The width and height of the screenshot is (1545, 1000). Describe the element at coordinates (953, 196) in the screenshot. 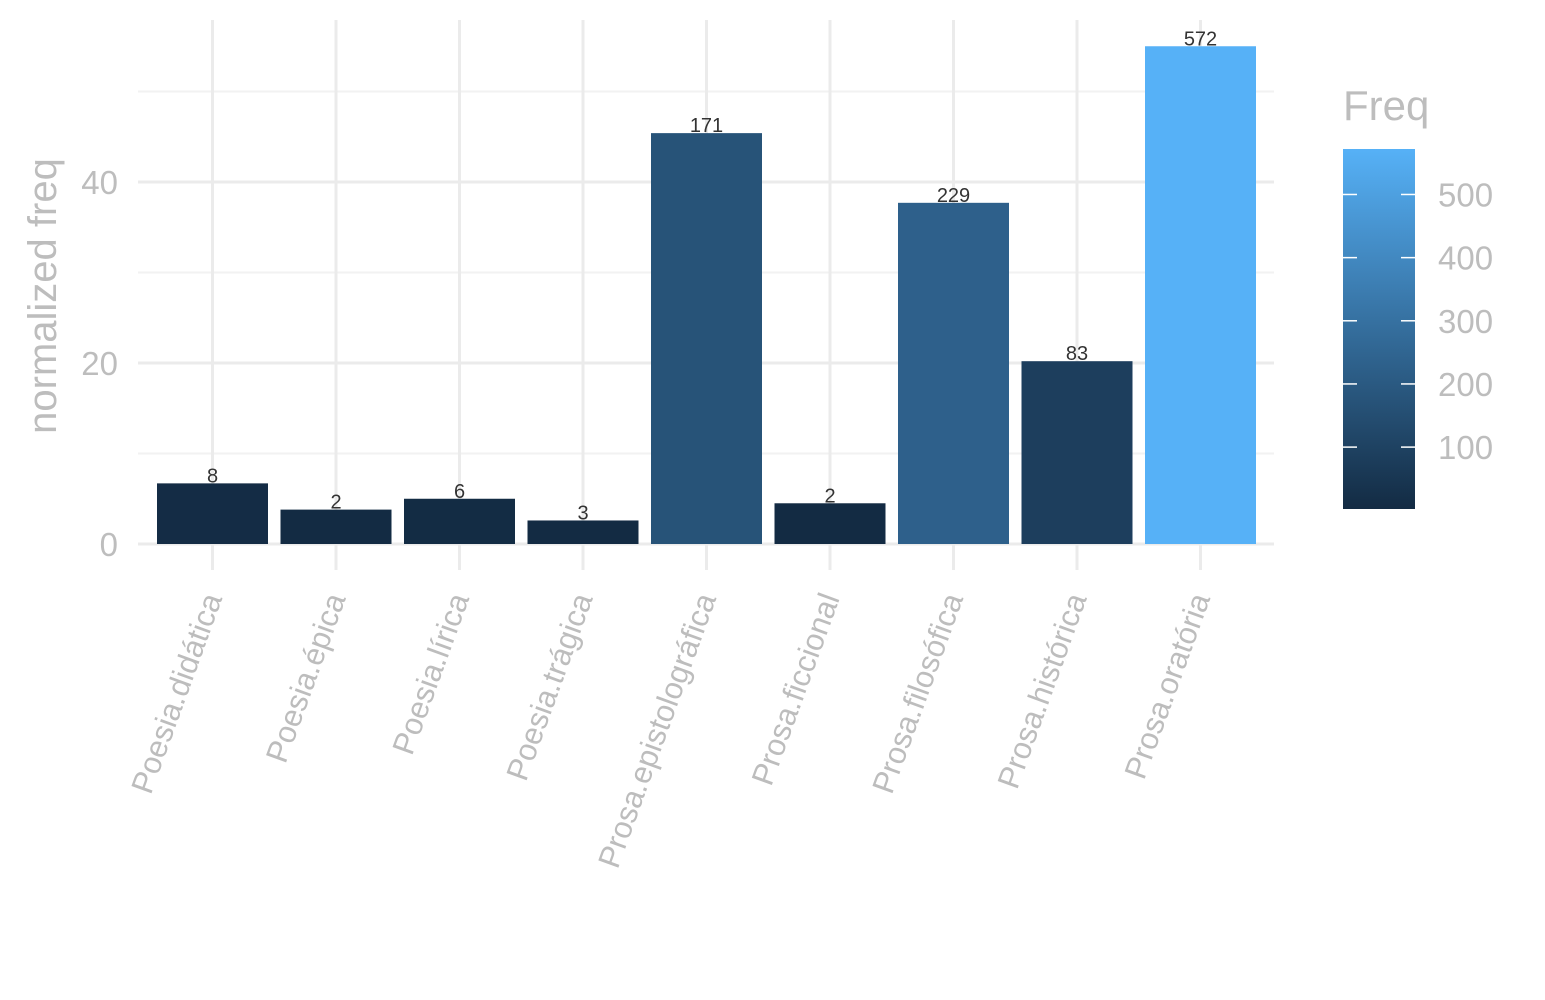

I see `data-label-6: 229` at that location.